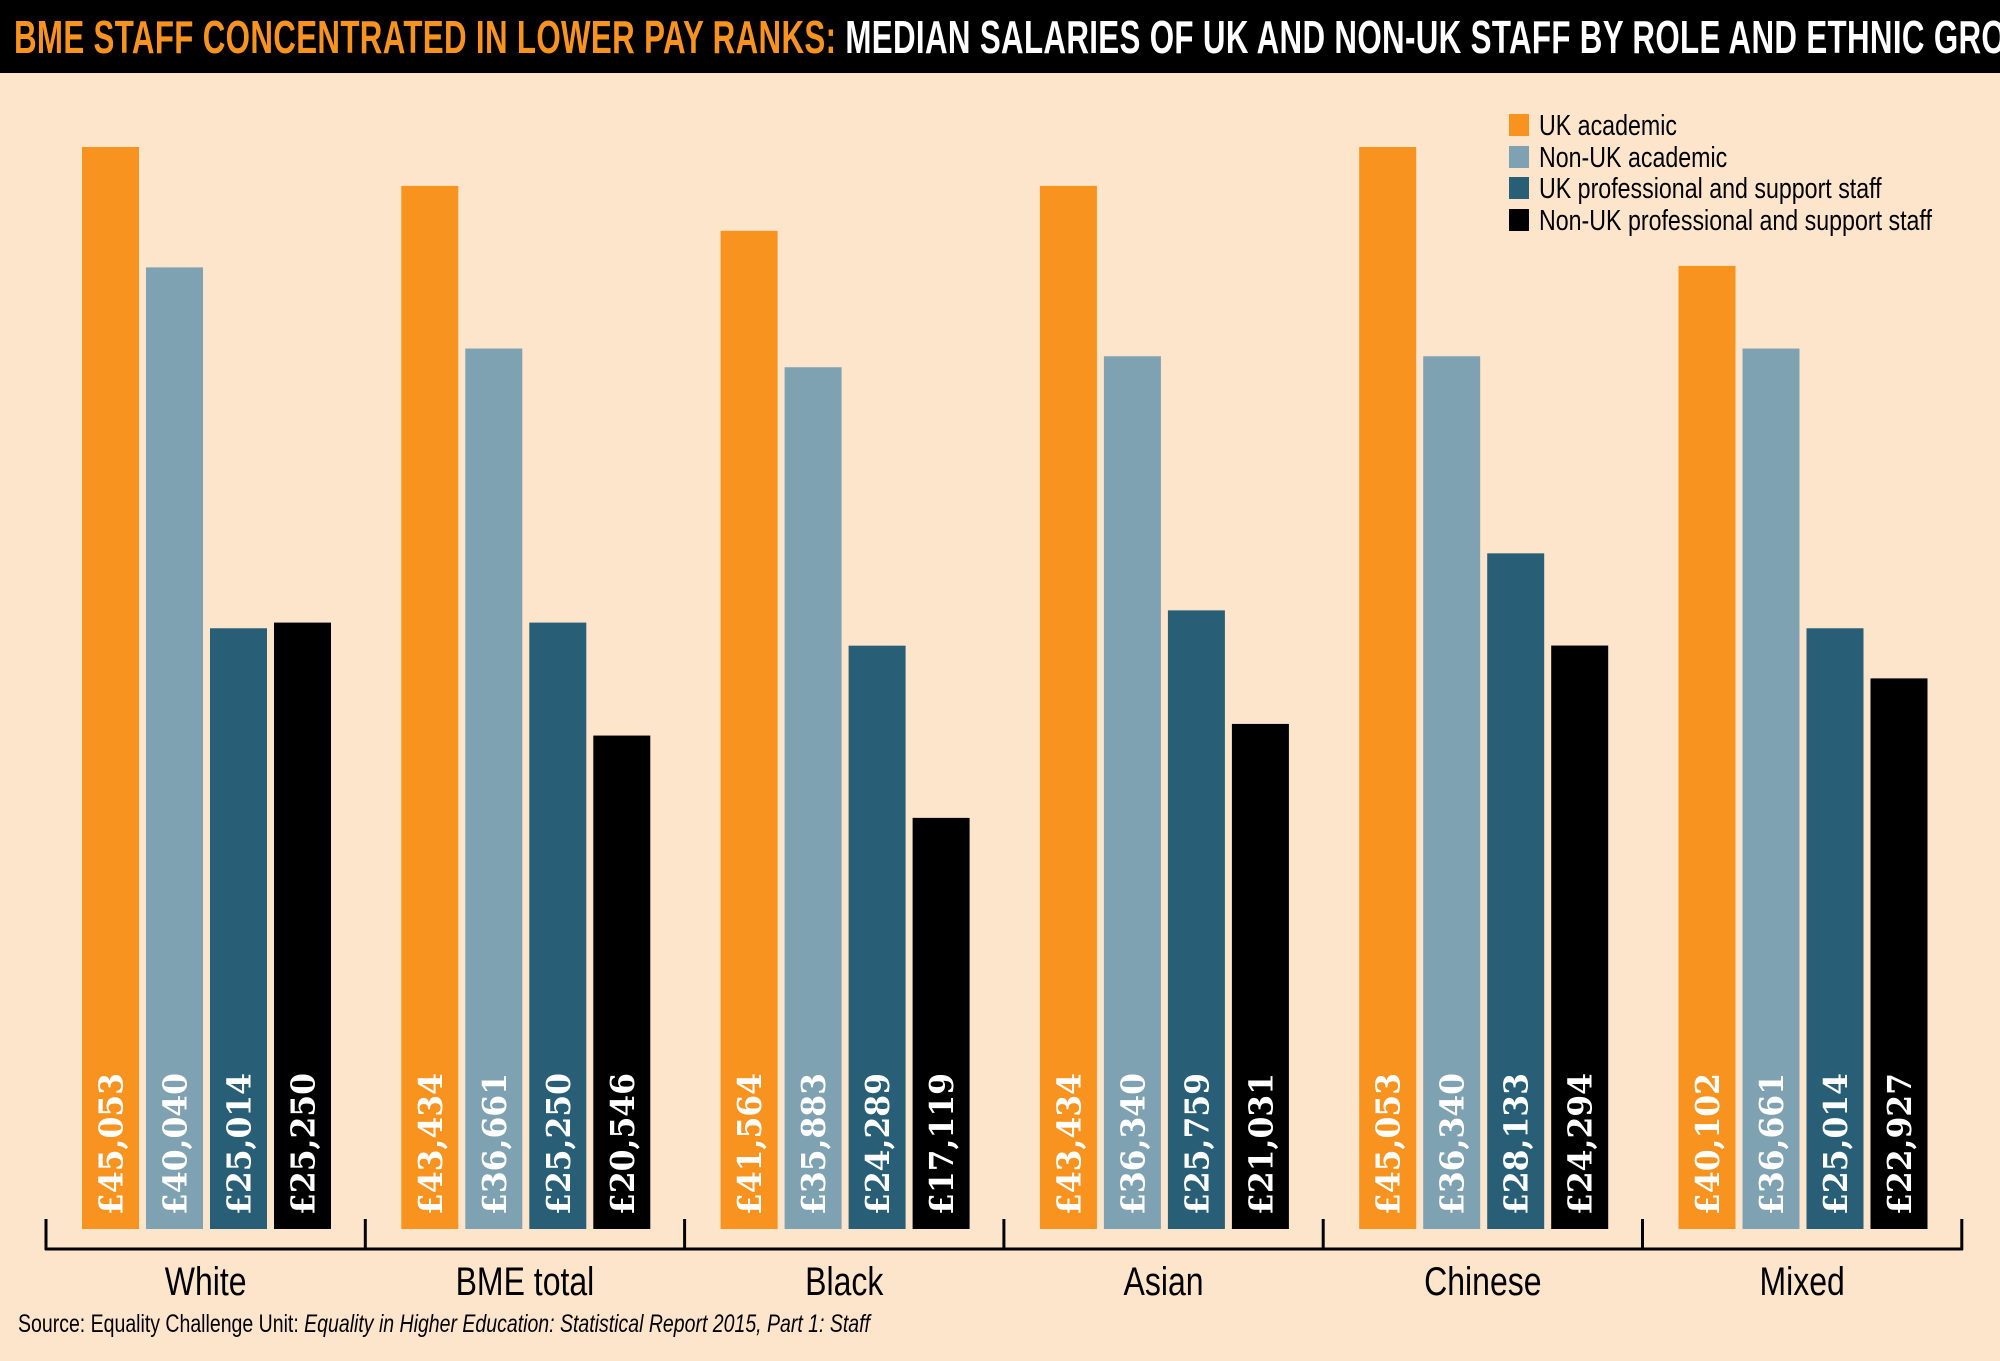 The width and height of the screenshot is (2000, 1361). What do you see at coordinates (1260, 1144) in the screenshot?
I see `data-label: £21,031` at bounding box center [1260, 1144].